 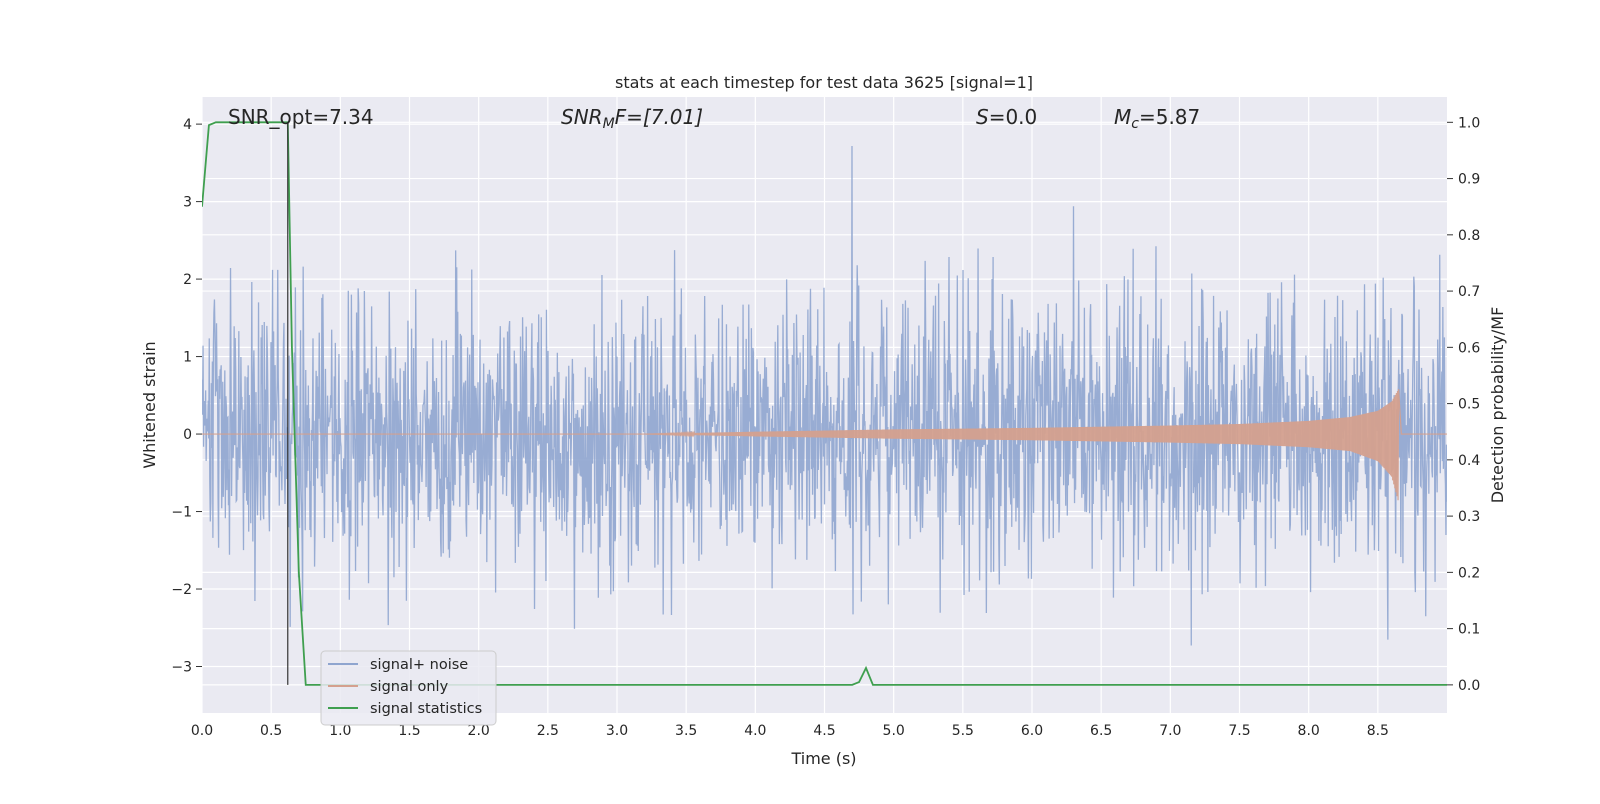 I want to click on y-tick-label: 4, so click(x=187, y=125).